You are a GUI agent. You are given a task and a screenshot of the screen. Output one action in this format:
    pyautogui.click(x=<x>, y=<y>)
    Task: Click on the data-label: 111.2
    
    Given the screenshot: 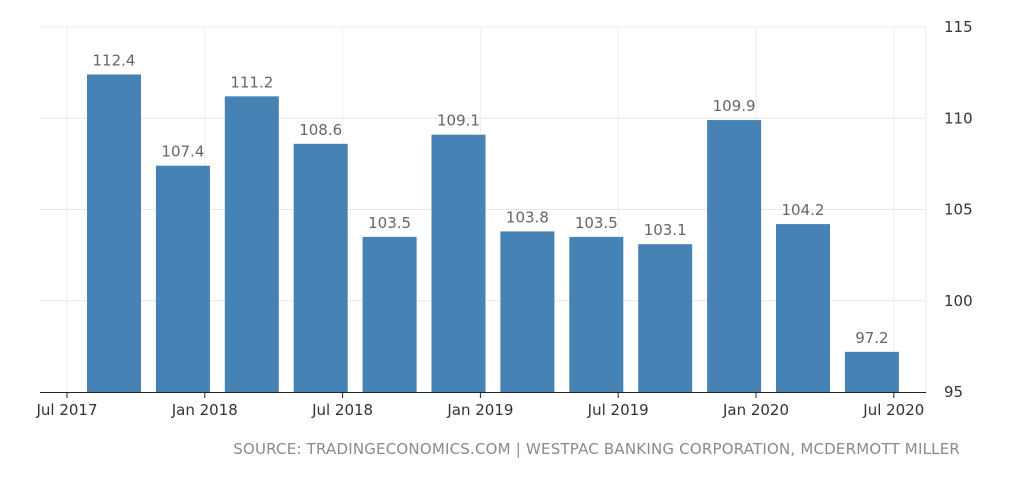 What is the action you would take?
    pyautogui.click(x=251, y=82)
    